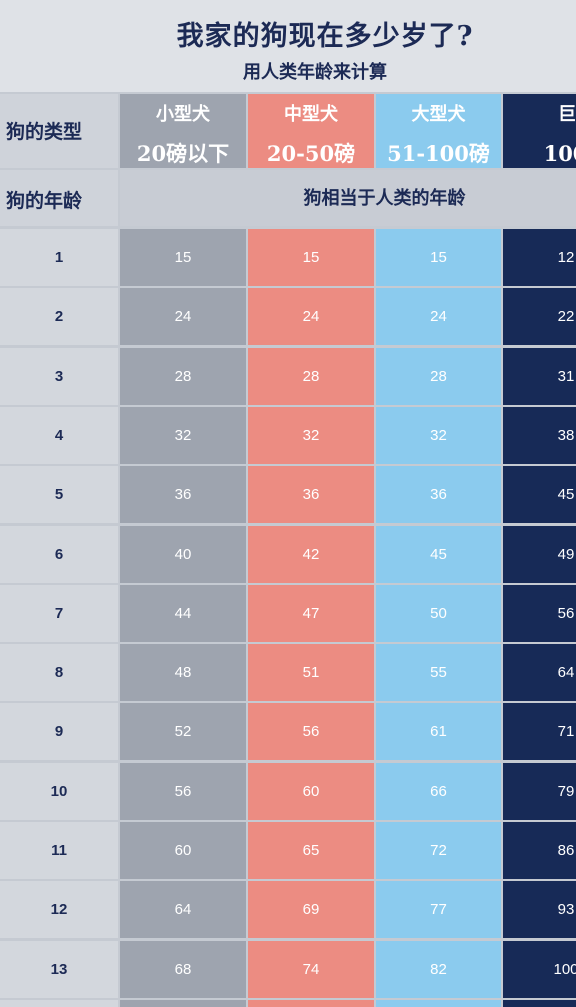 Image resolution: width=576 pixels, height=1007 pixels. Describe the element at coordinates (311, 114) in the screenshot. I see `column-name: 中型犬` at that location.